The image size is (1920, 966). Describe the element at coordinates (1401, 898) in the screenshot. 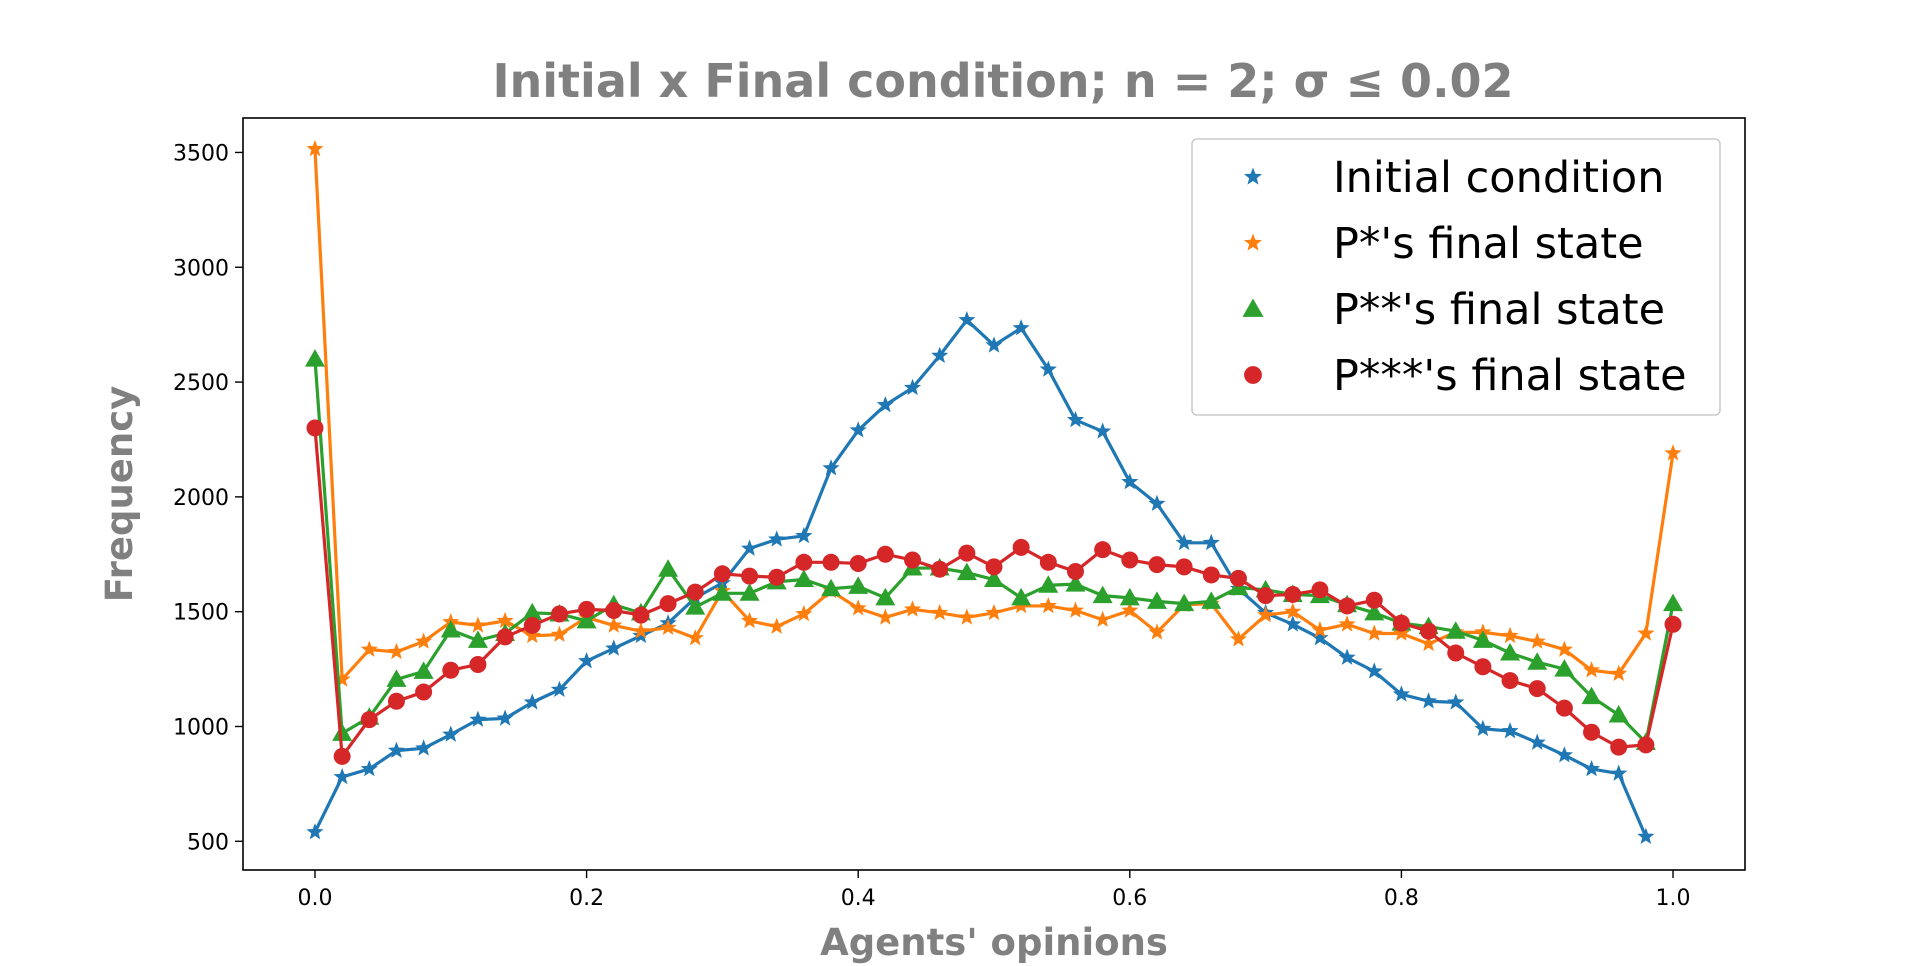

I see `x-tick-label: 0.8` at that location.